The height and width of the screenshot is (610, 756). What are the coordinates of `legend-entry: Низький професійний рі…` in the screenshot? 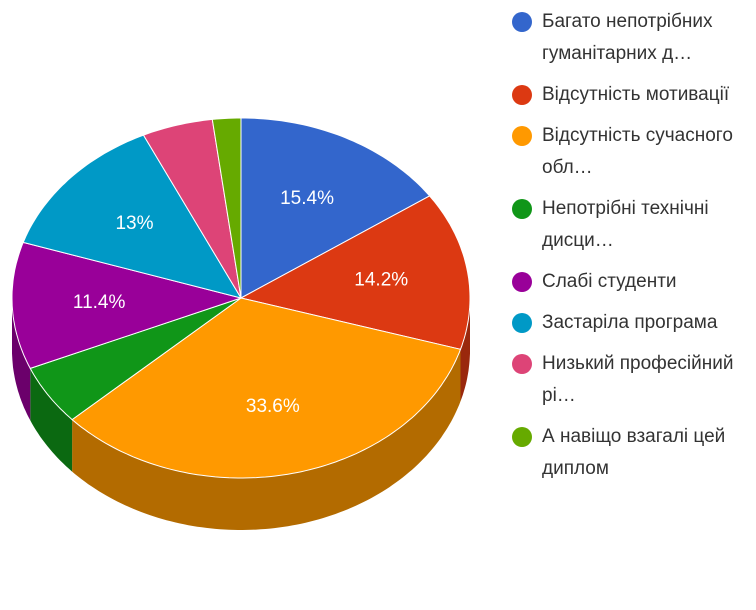 It's located at (634, 380).